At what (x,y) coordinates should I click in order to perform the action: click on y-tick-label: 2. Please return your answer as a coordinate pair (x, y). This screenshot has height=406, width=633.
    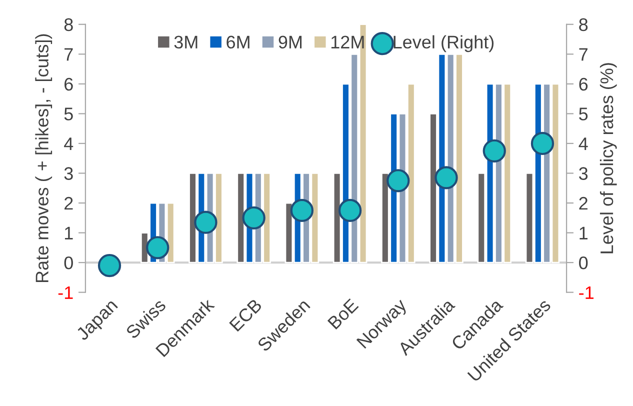
    Looking at the image, I should click on (68, 203).